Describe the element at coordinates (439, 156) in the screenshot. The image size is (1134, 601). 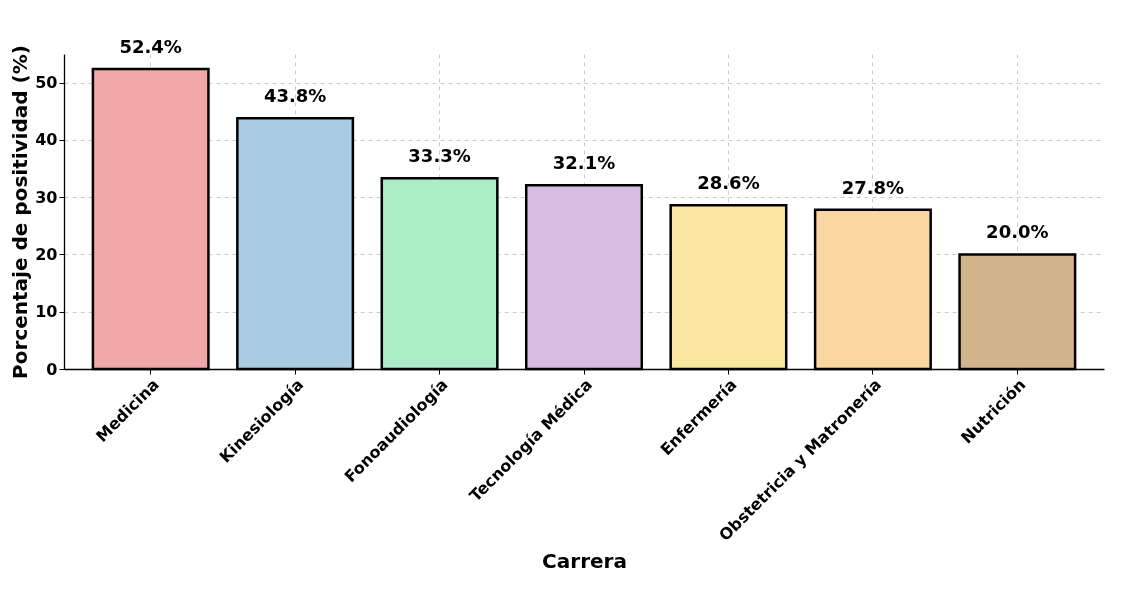
I see `data-label: 33.3%` at that location.